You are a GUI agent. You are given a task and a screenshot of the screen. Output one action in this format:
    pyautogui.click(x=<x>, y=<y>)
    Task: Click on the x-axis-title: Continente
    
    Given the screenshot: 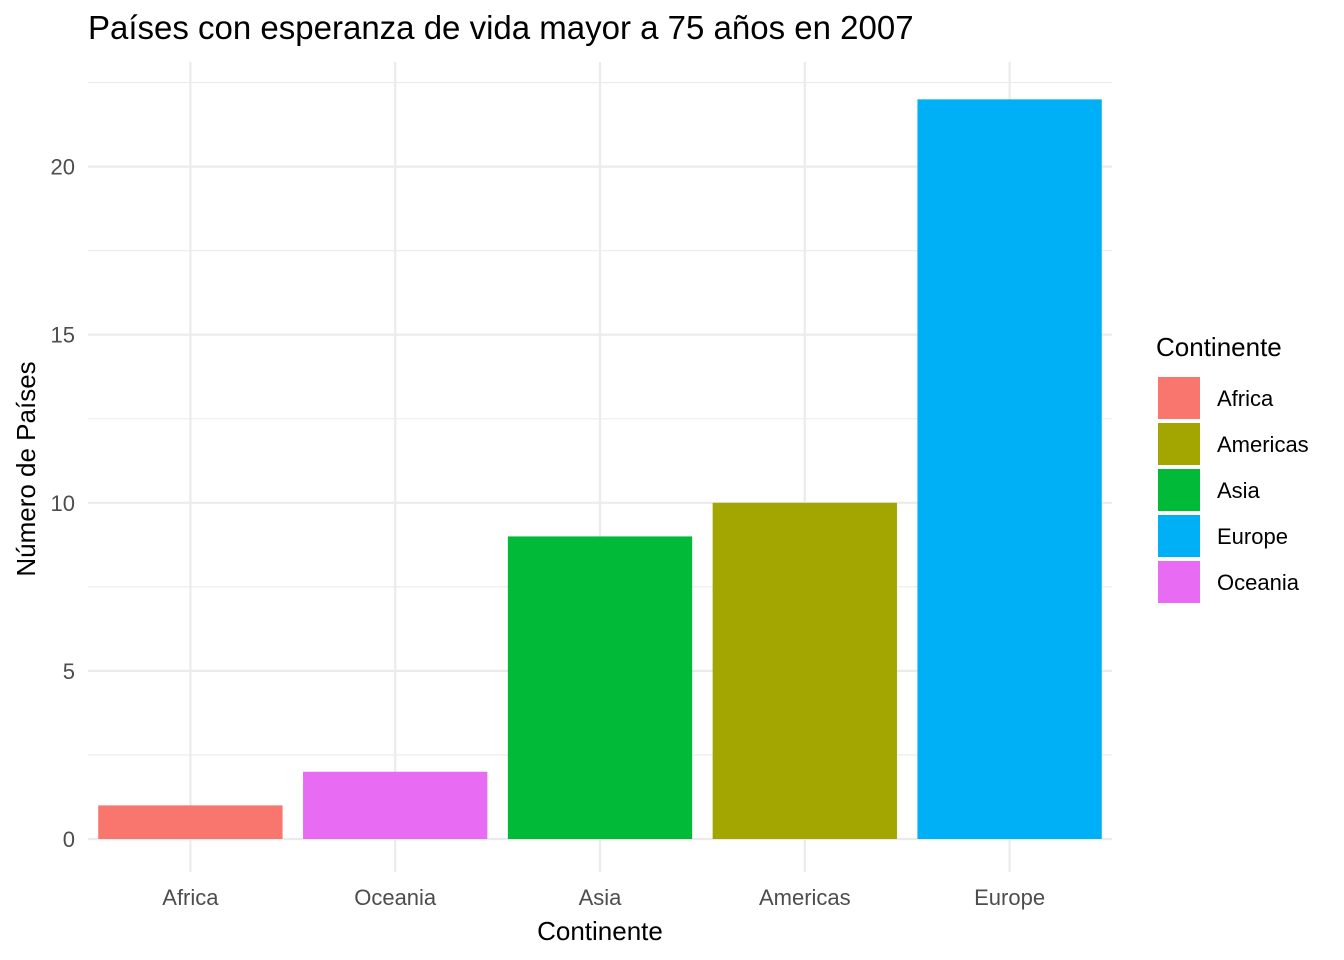 What is the action you would take?
    pyautogui.click(x=600, y=931)
    